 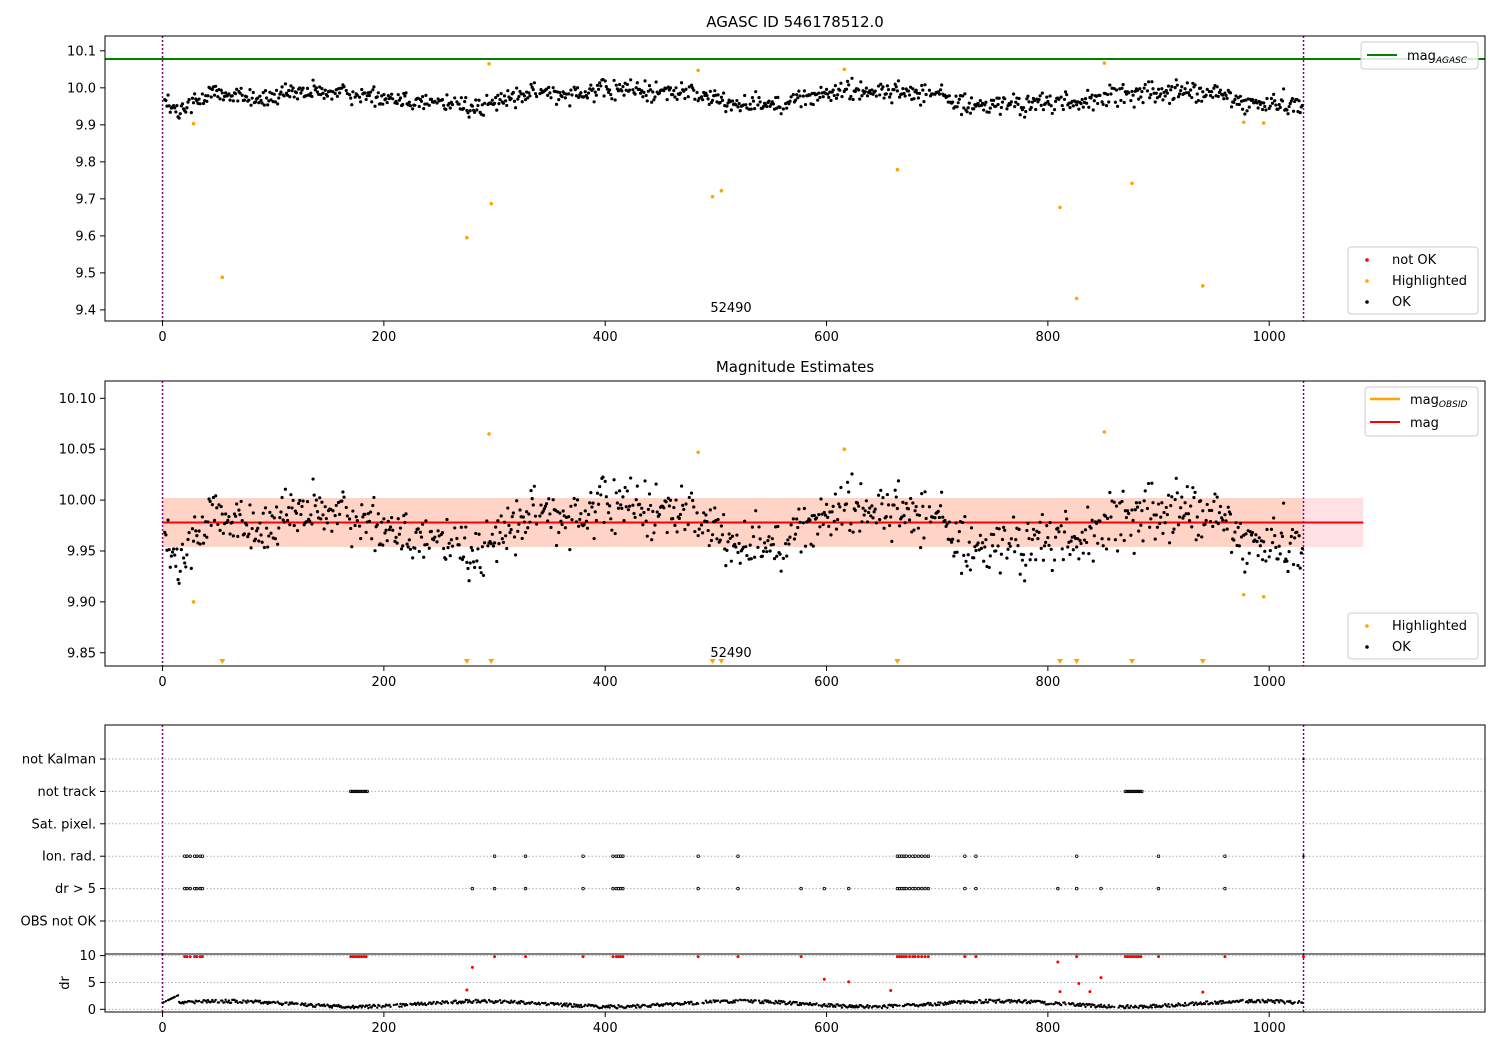 What do you see at coordinates (162, 337) in the screenshot?
I see `agasc-xtick-label: 0` at bounding box center [162, 337].